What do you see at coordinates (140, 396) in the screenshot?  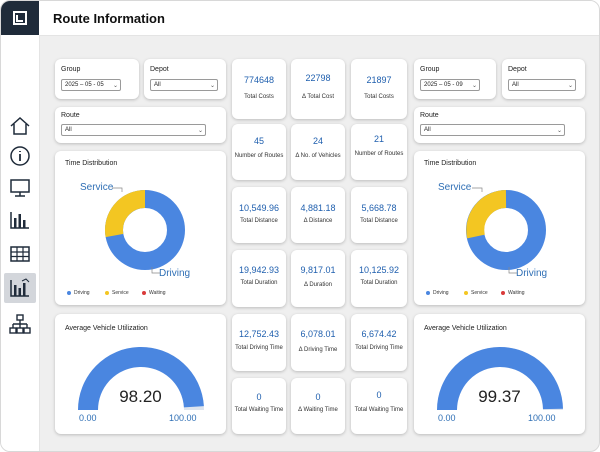 I see `gauge-value: 98.20` at bounding box center [140, 396].